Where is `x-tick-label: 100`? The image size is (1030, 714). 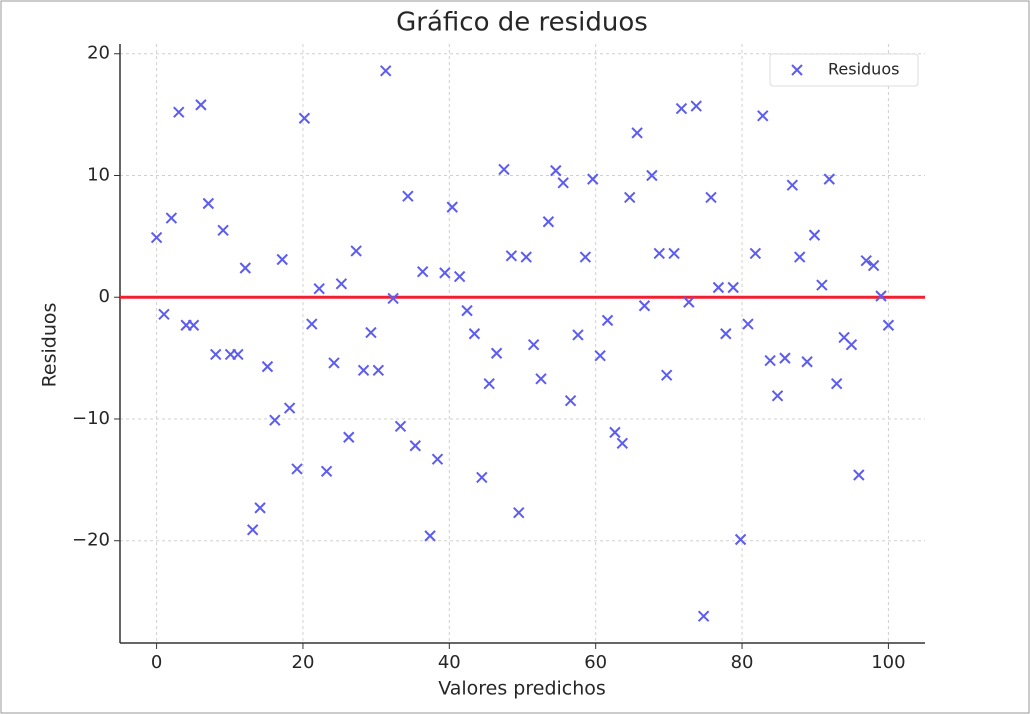
x-tick-label: 100 is located at coordinates (888, 662).